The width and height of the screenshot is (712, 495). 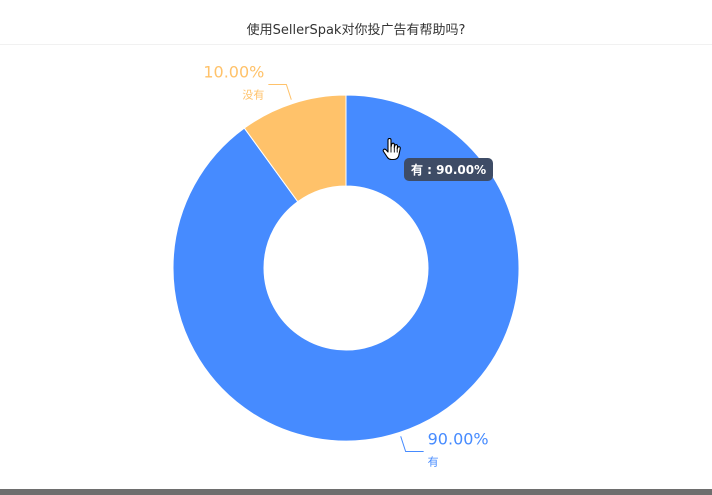 I want to click on hand-cursor-icon, so click(x=391, y=149).